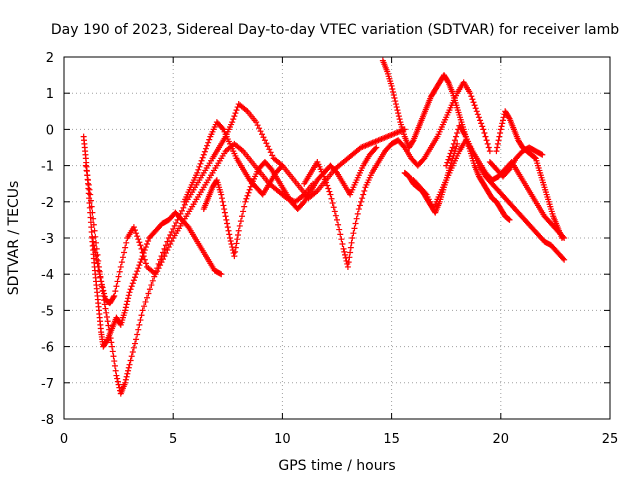  Describe the element at coordinates (14, 238) in the screenshot. I see `y-axis-label: SDTVAR / TECUs` at that location.